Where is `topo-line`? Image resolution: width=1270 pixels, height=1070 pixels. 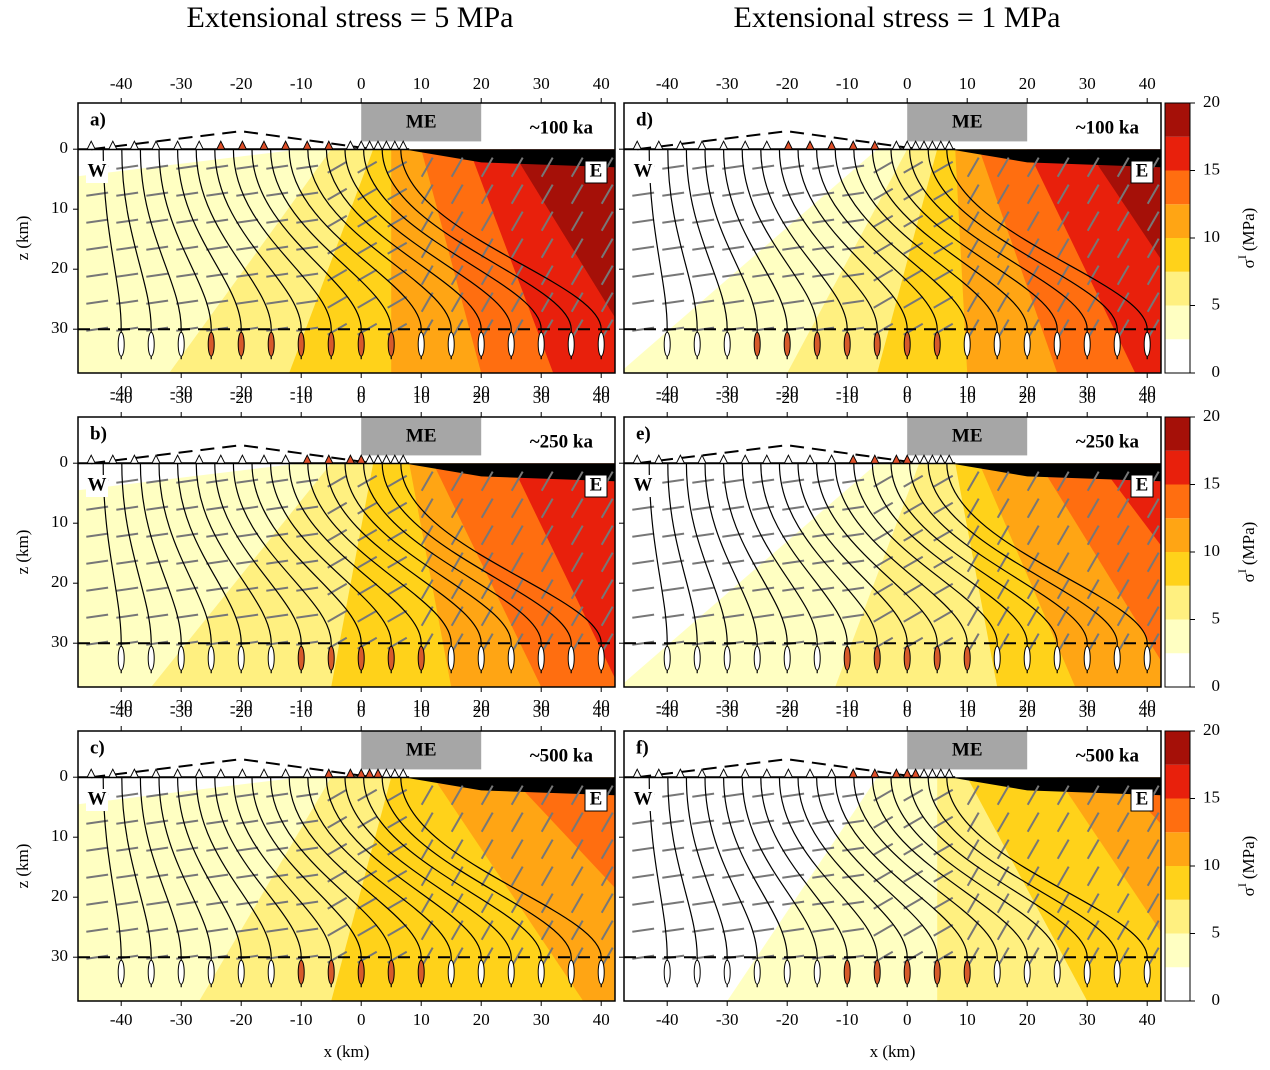 topo-line is located at coordinates (232, 768).